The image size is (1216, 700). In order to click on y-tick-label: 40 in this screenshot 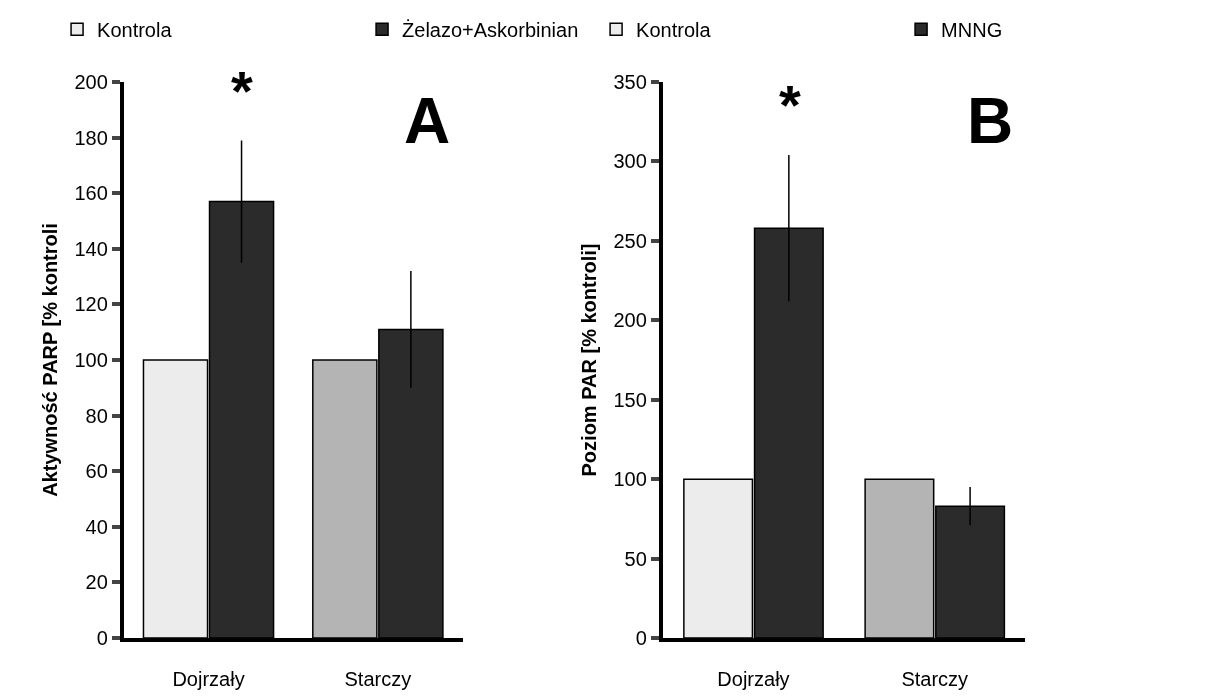, I will do `click(96, 526)`.